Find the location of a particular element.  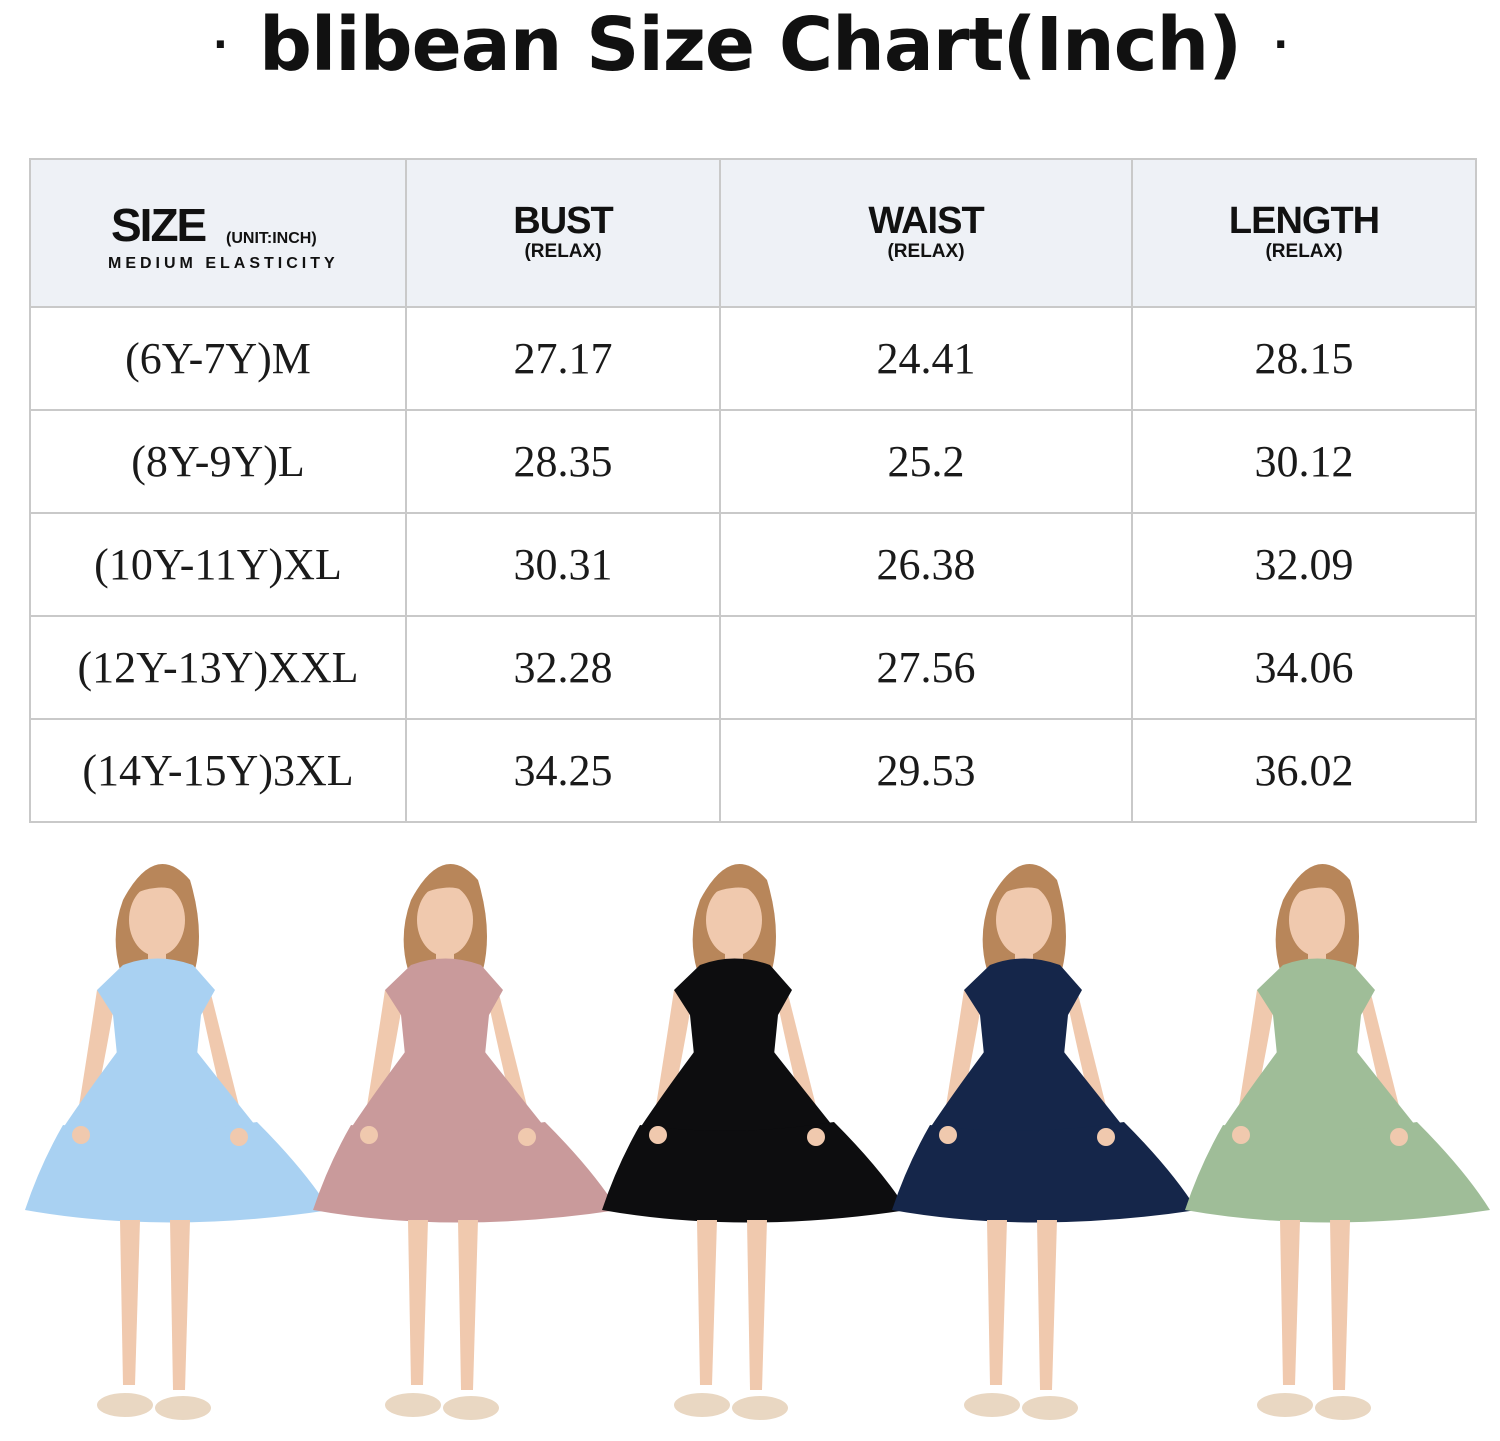

waist-cell: 27.56 is located at coordinates (926, 667).